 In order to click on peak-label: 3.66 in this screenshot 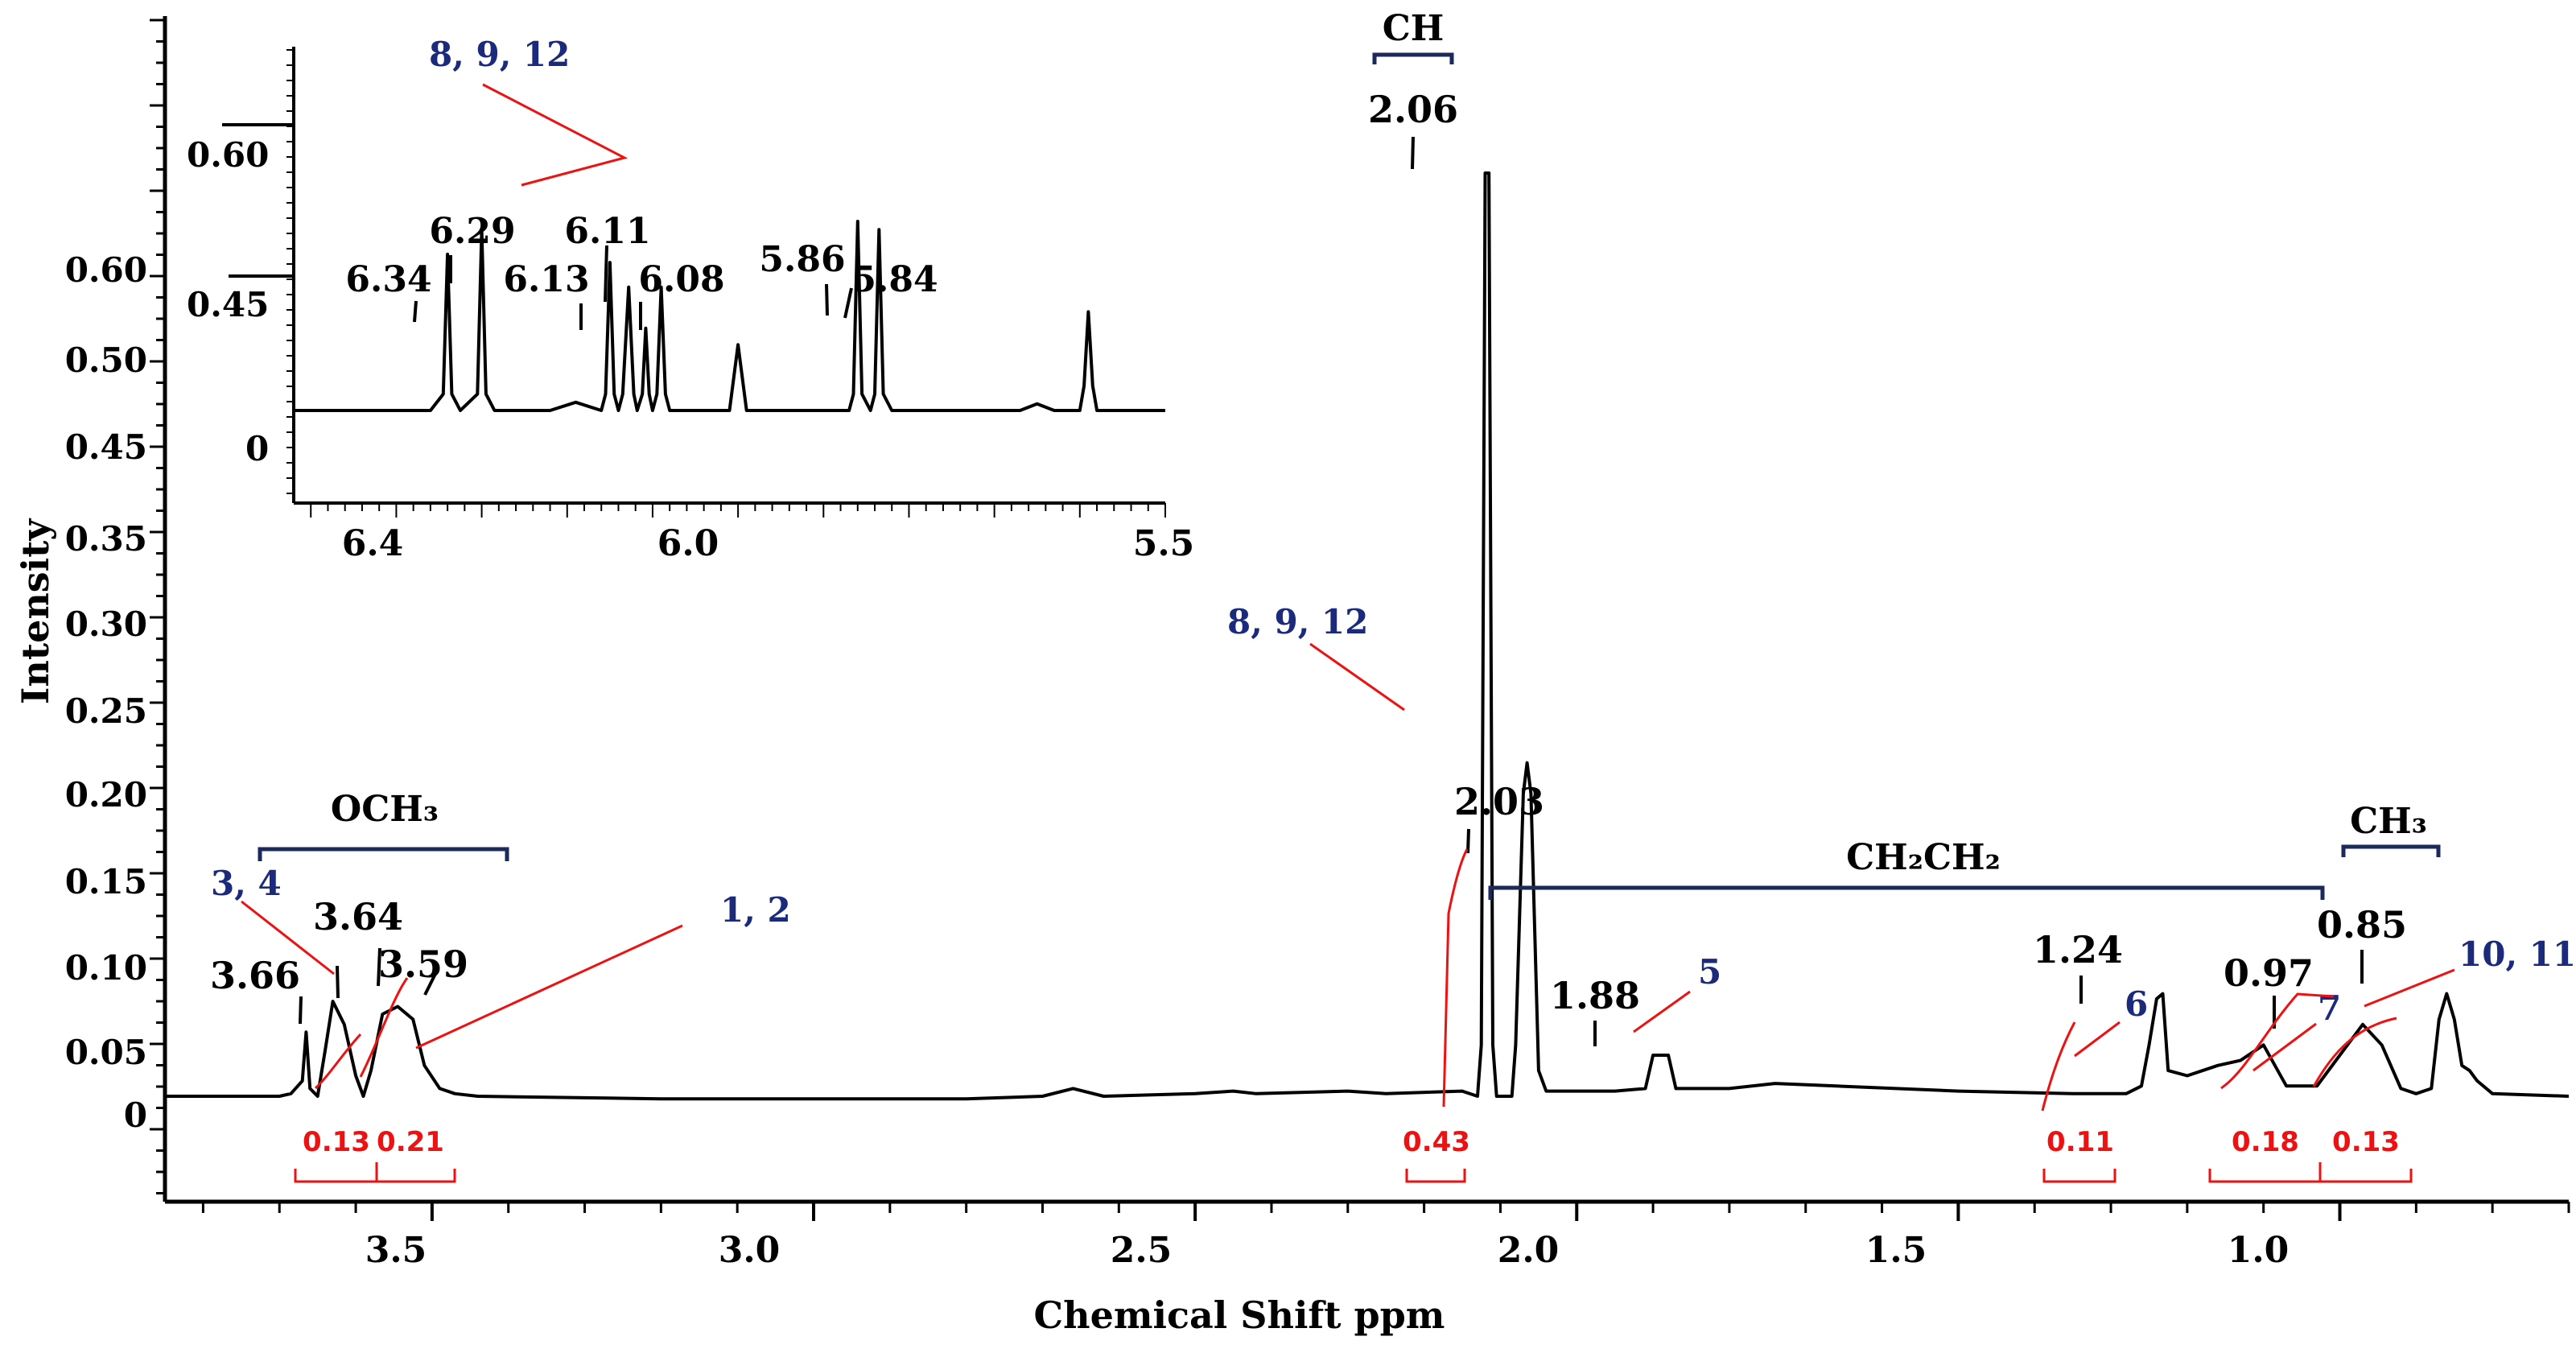, I will do `click(255, 976)`.